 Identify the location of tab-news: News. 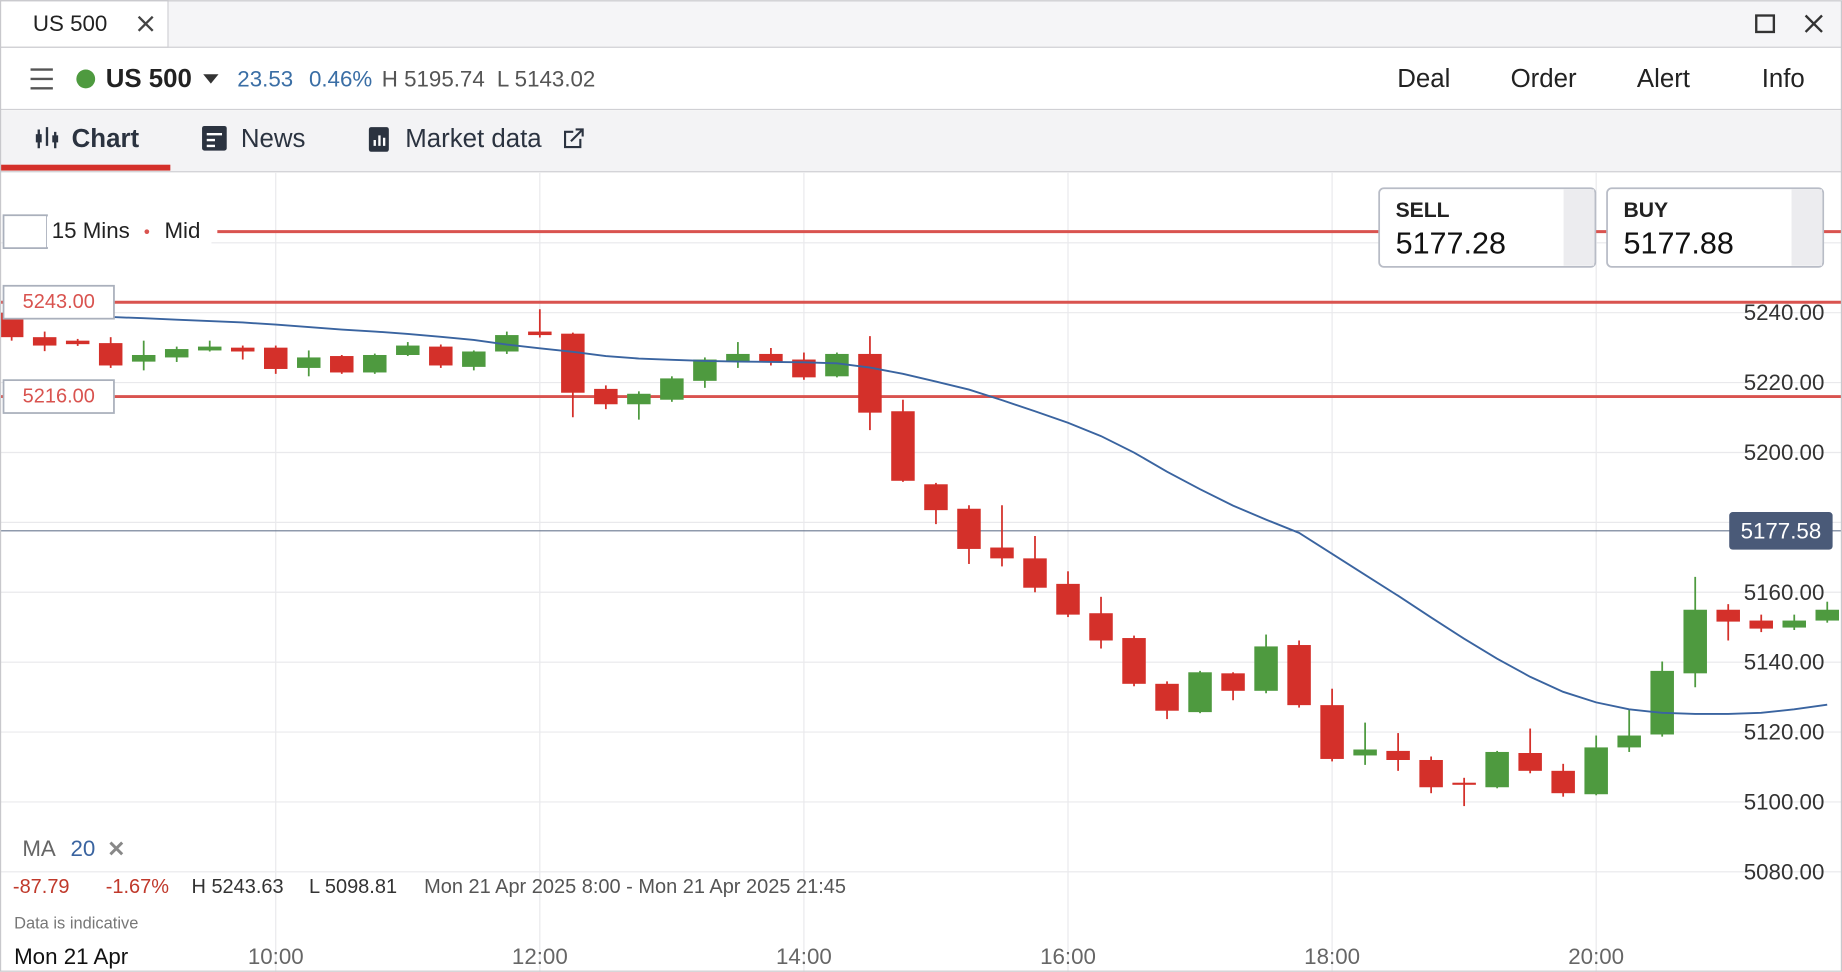
(273, 139).